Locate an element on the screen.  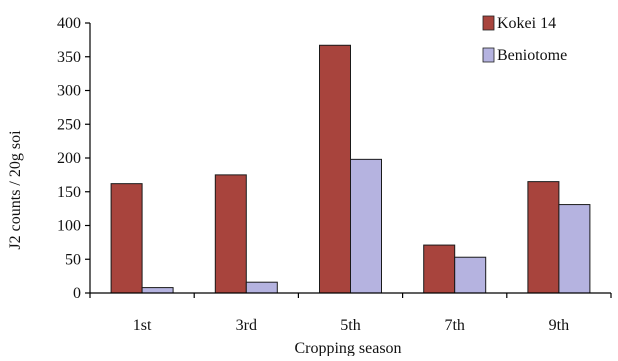
bar-beniotome-3rd is located at coordinates (261, 287).